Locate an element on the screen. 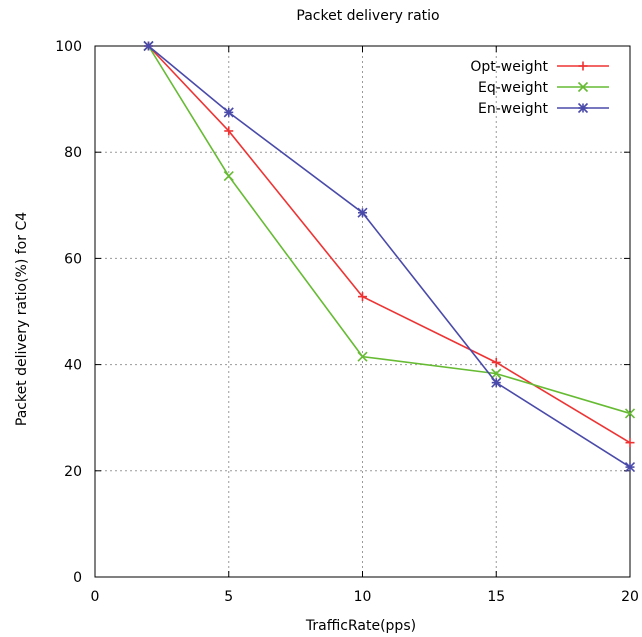 The height and width of the screenshot is (637, 642). y-tick-label: 100 is located at coordinates (68, 47).